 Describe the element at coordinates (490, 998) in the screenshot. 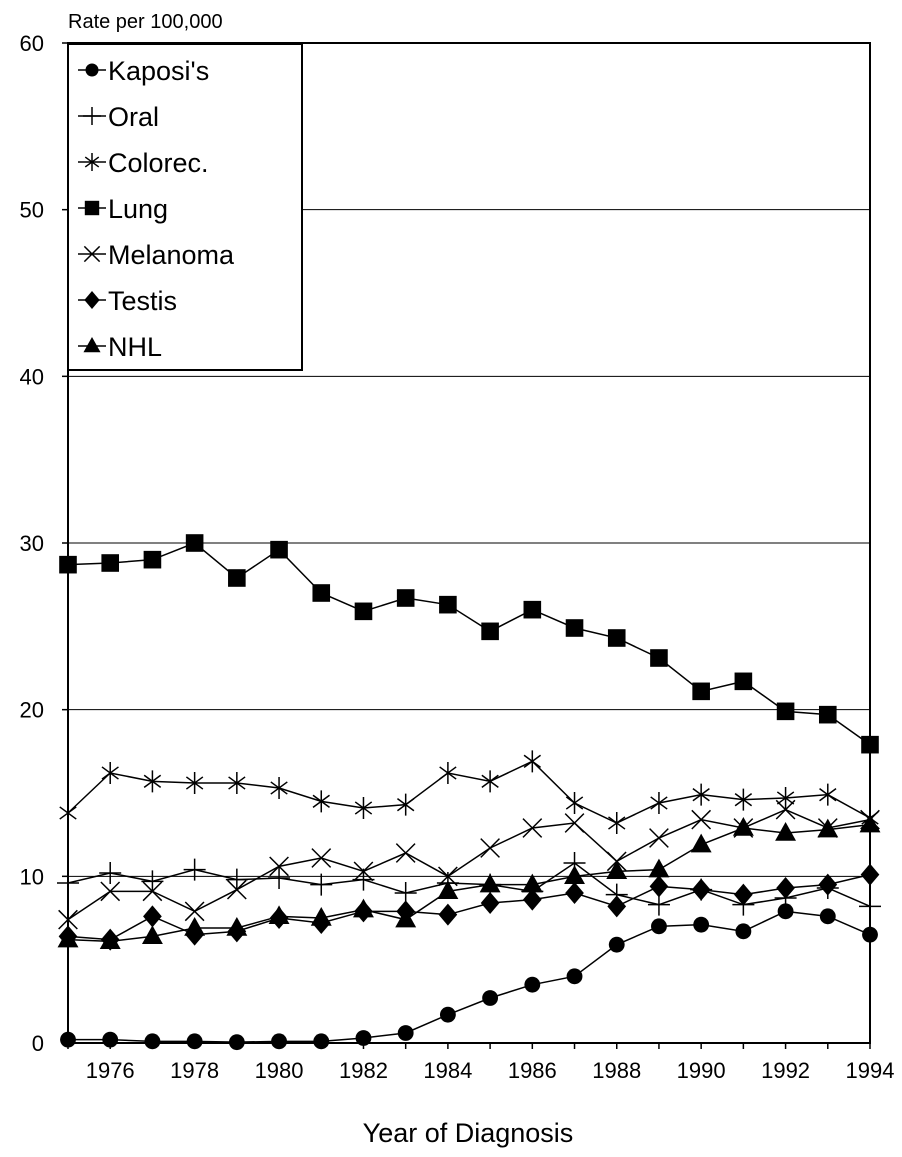

I see `data-point-kaposi-s-1985` at that location.